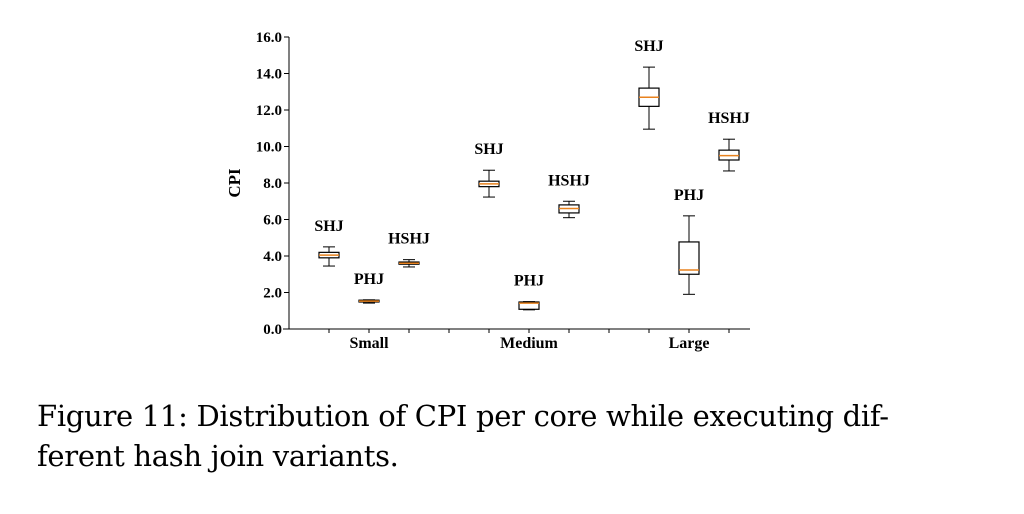  I want to click on box-medium-hshj, so click(569, 209).